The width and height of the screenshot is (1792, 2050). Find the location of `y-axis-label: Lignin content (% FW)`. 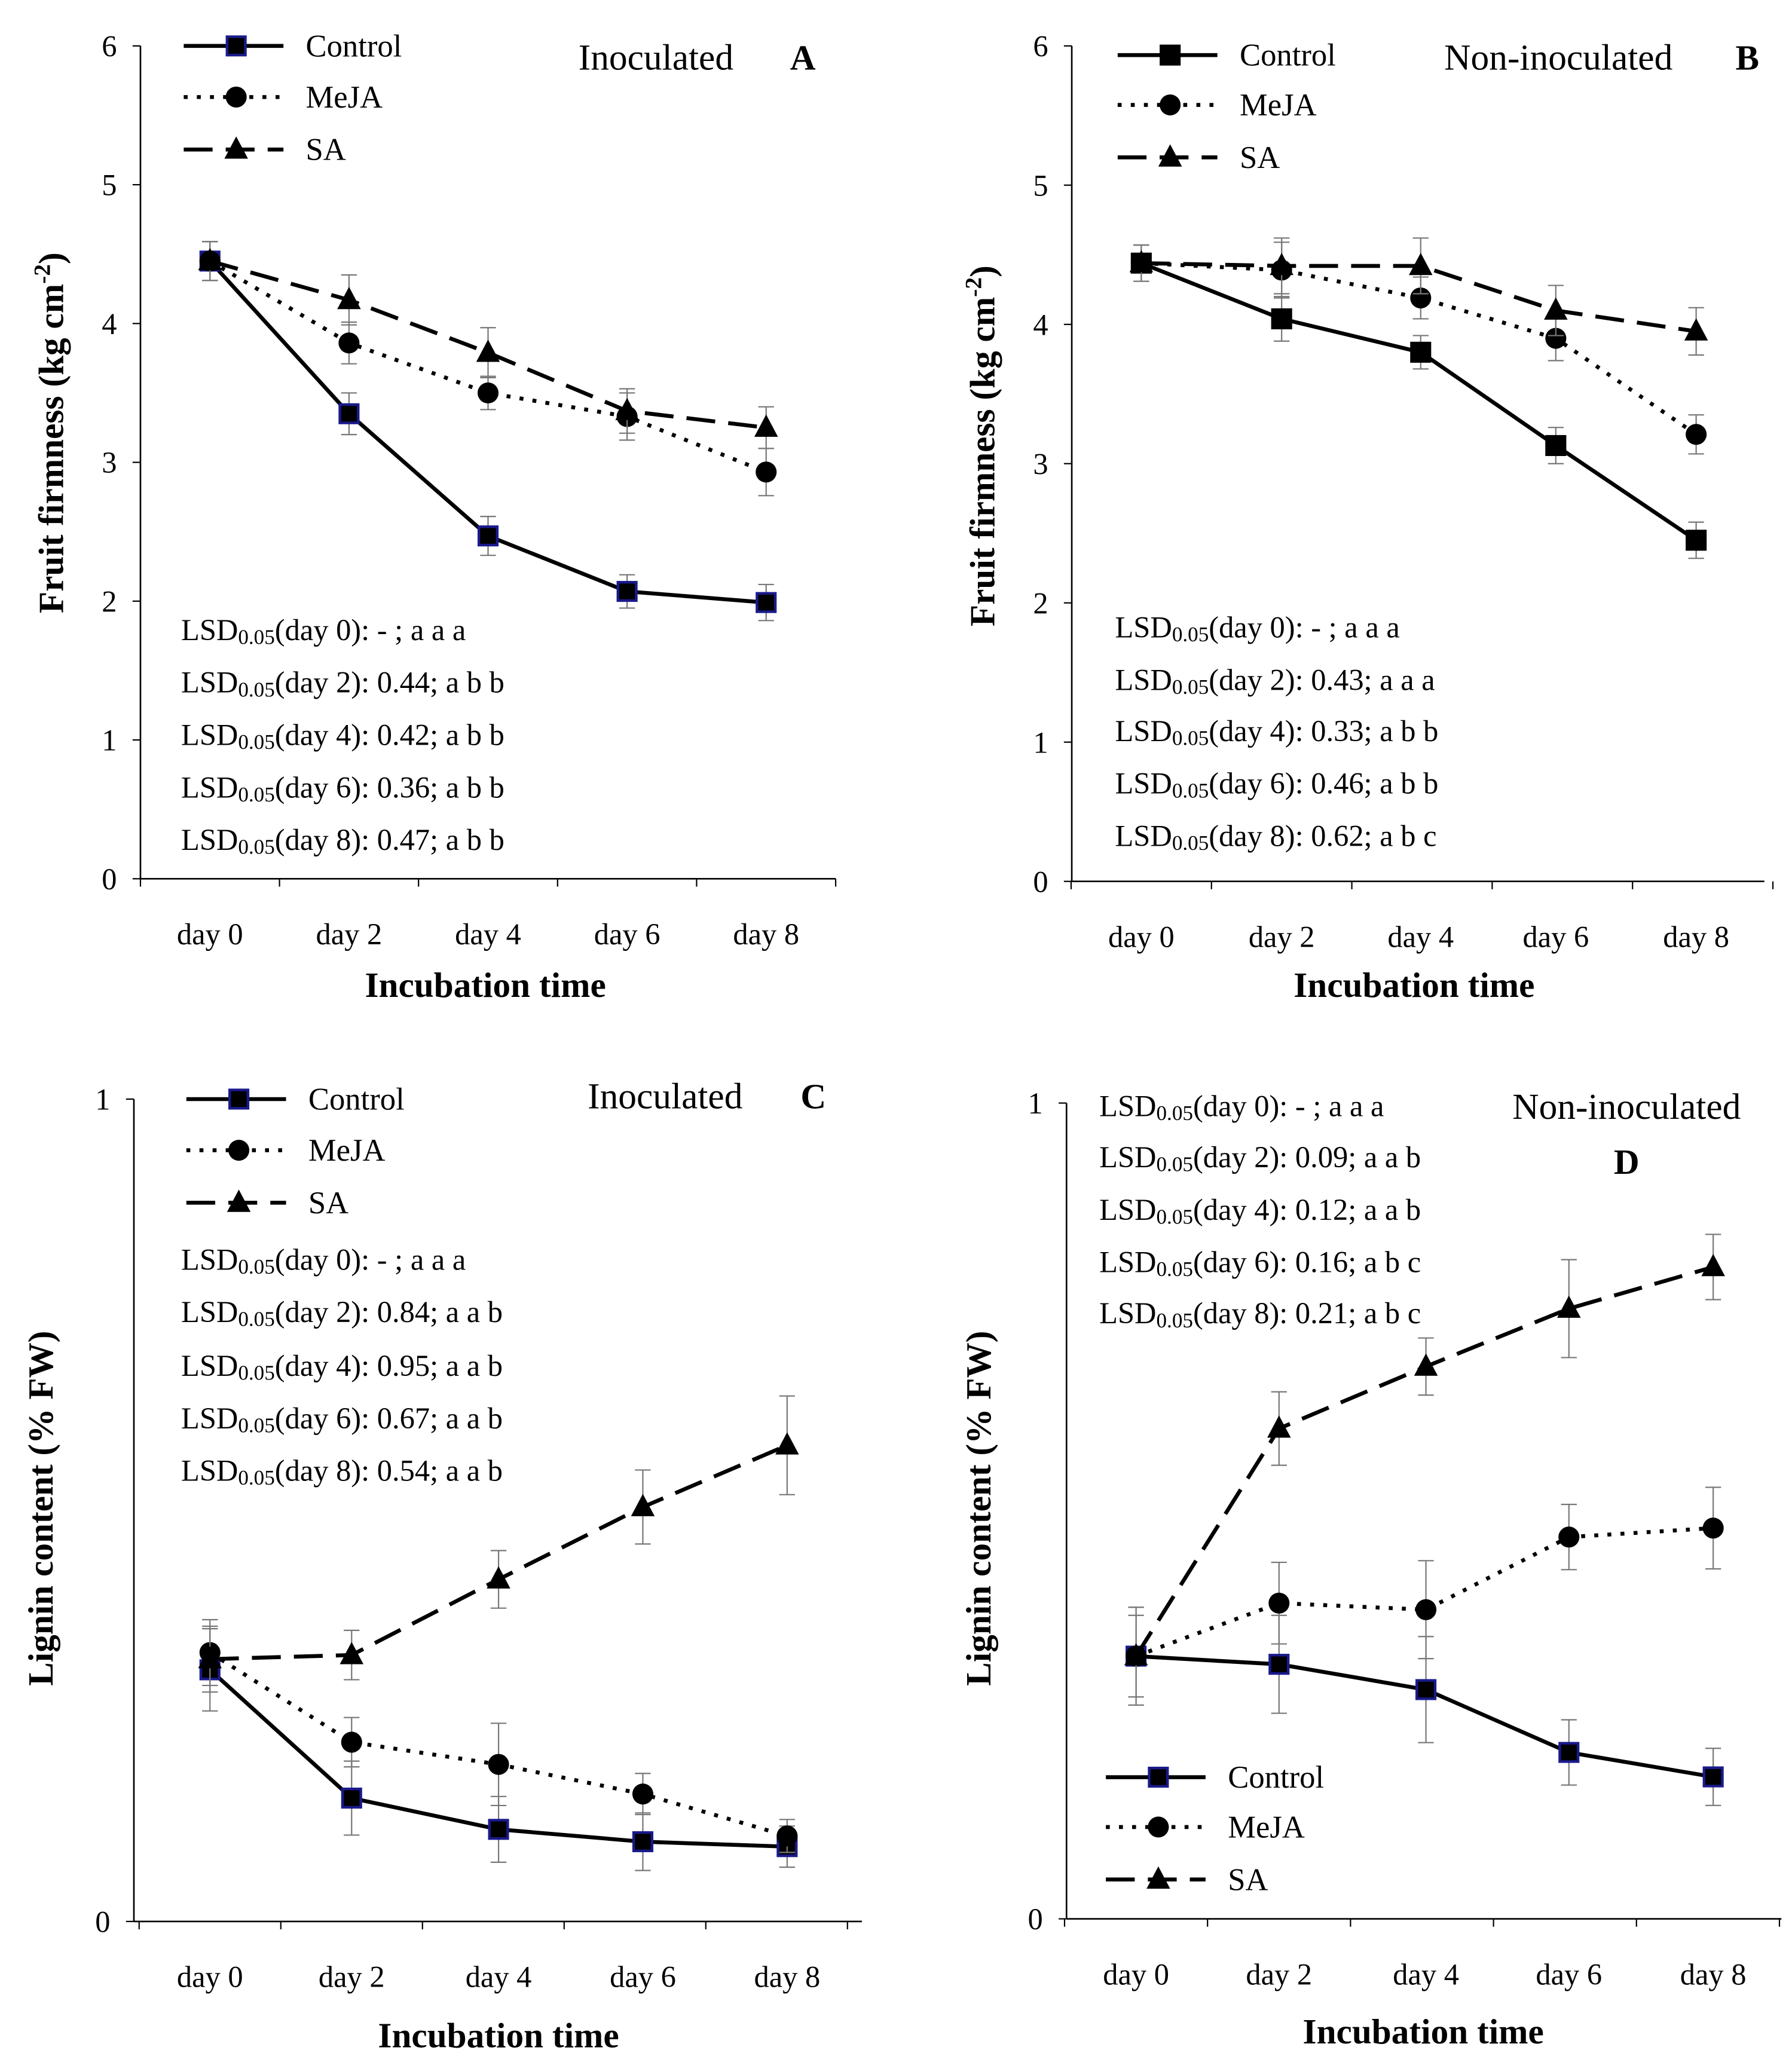

y-axis-label: Lignin content (% FW) is located at coordinates (40, 1508).